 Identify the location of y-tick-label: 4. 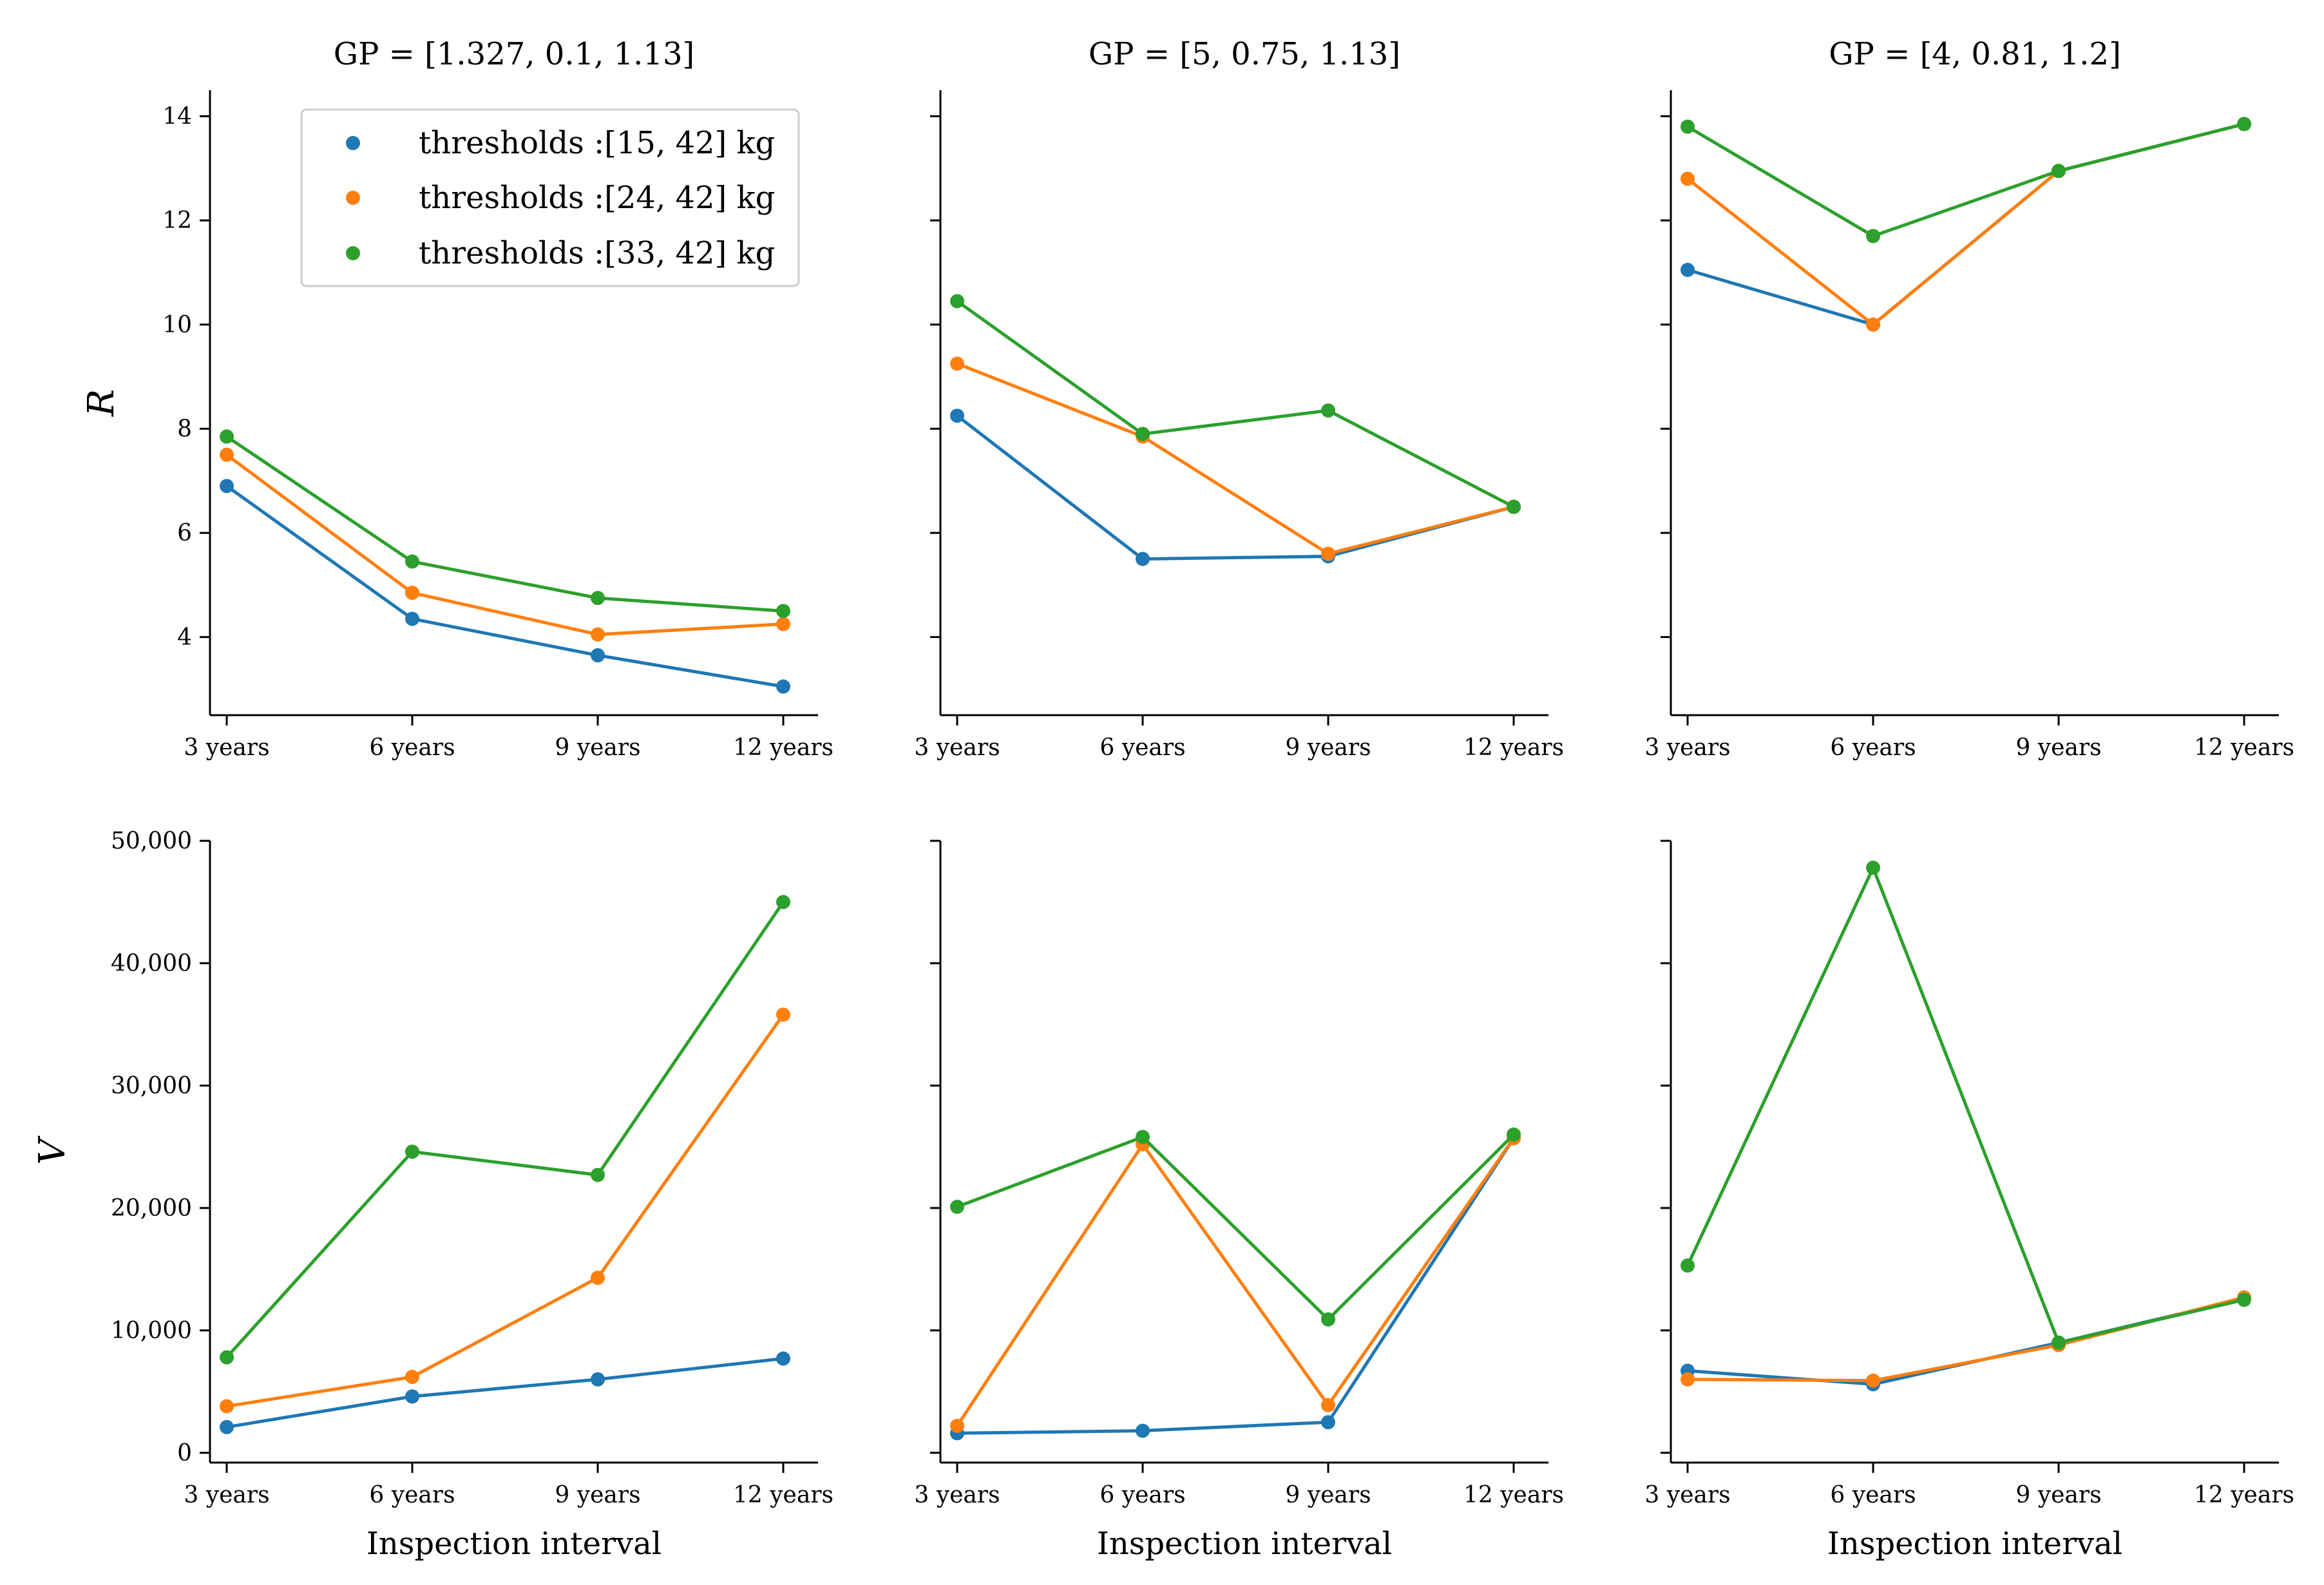
(185, 637).